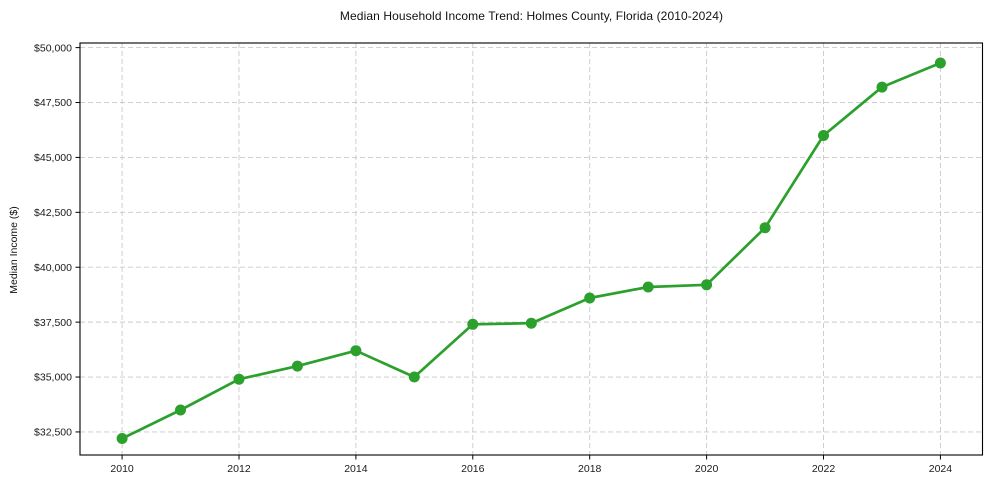 The height and width of the screenshot is (490, 989). I want to click on data-point-2022, so click(823, 135).